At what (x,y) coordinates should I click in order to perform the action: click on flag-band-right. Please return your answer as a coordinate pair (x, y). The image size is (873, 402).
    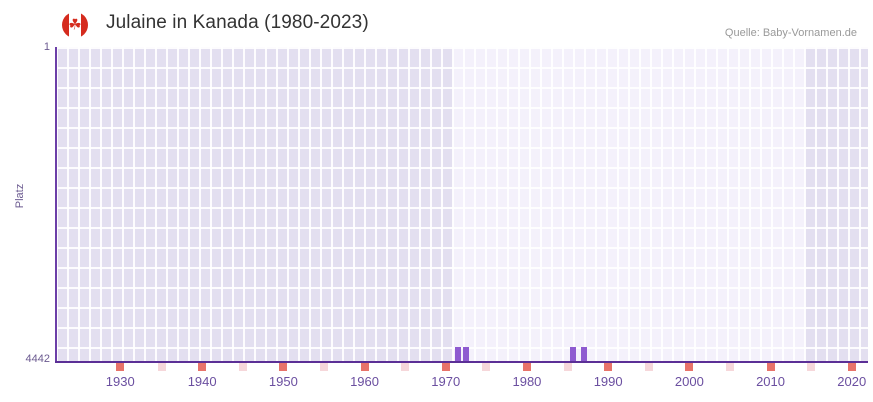
    Looking at the image, I should click on (84, 25).